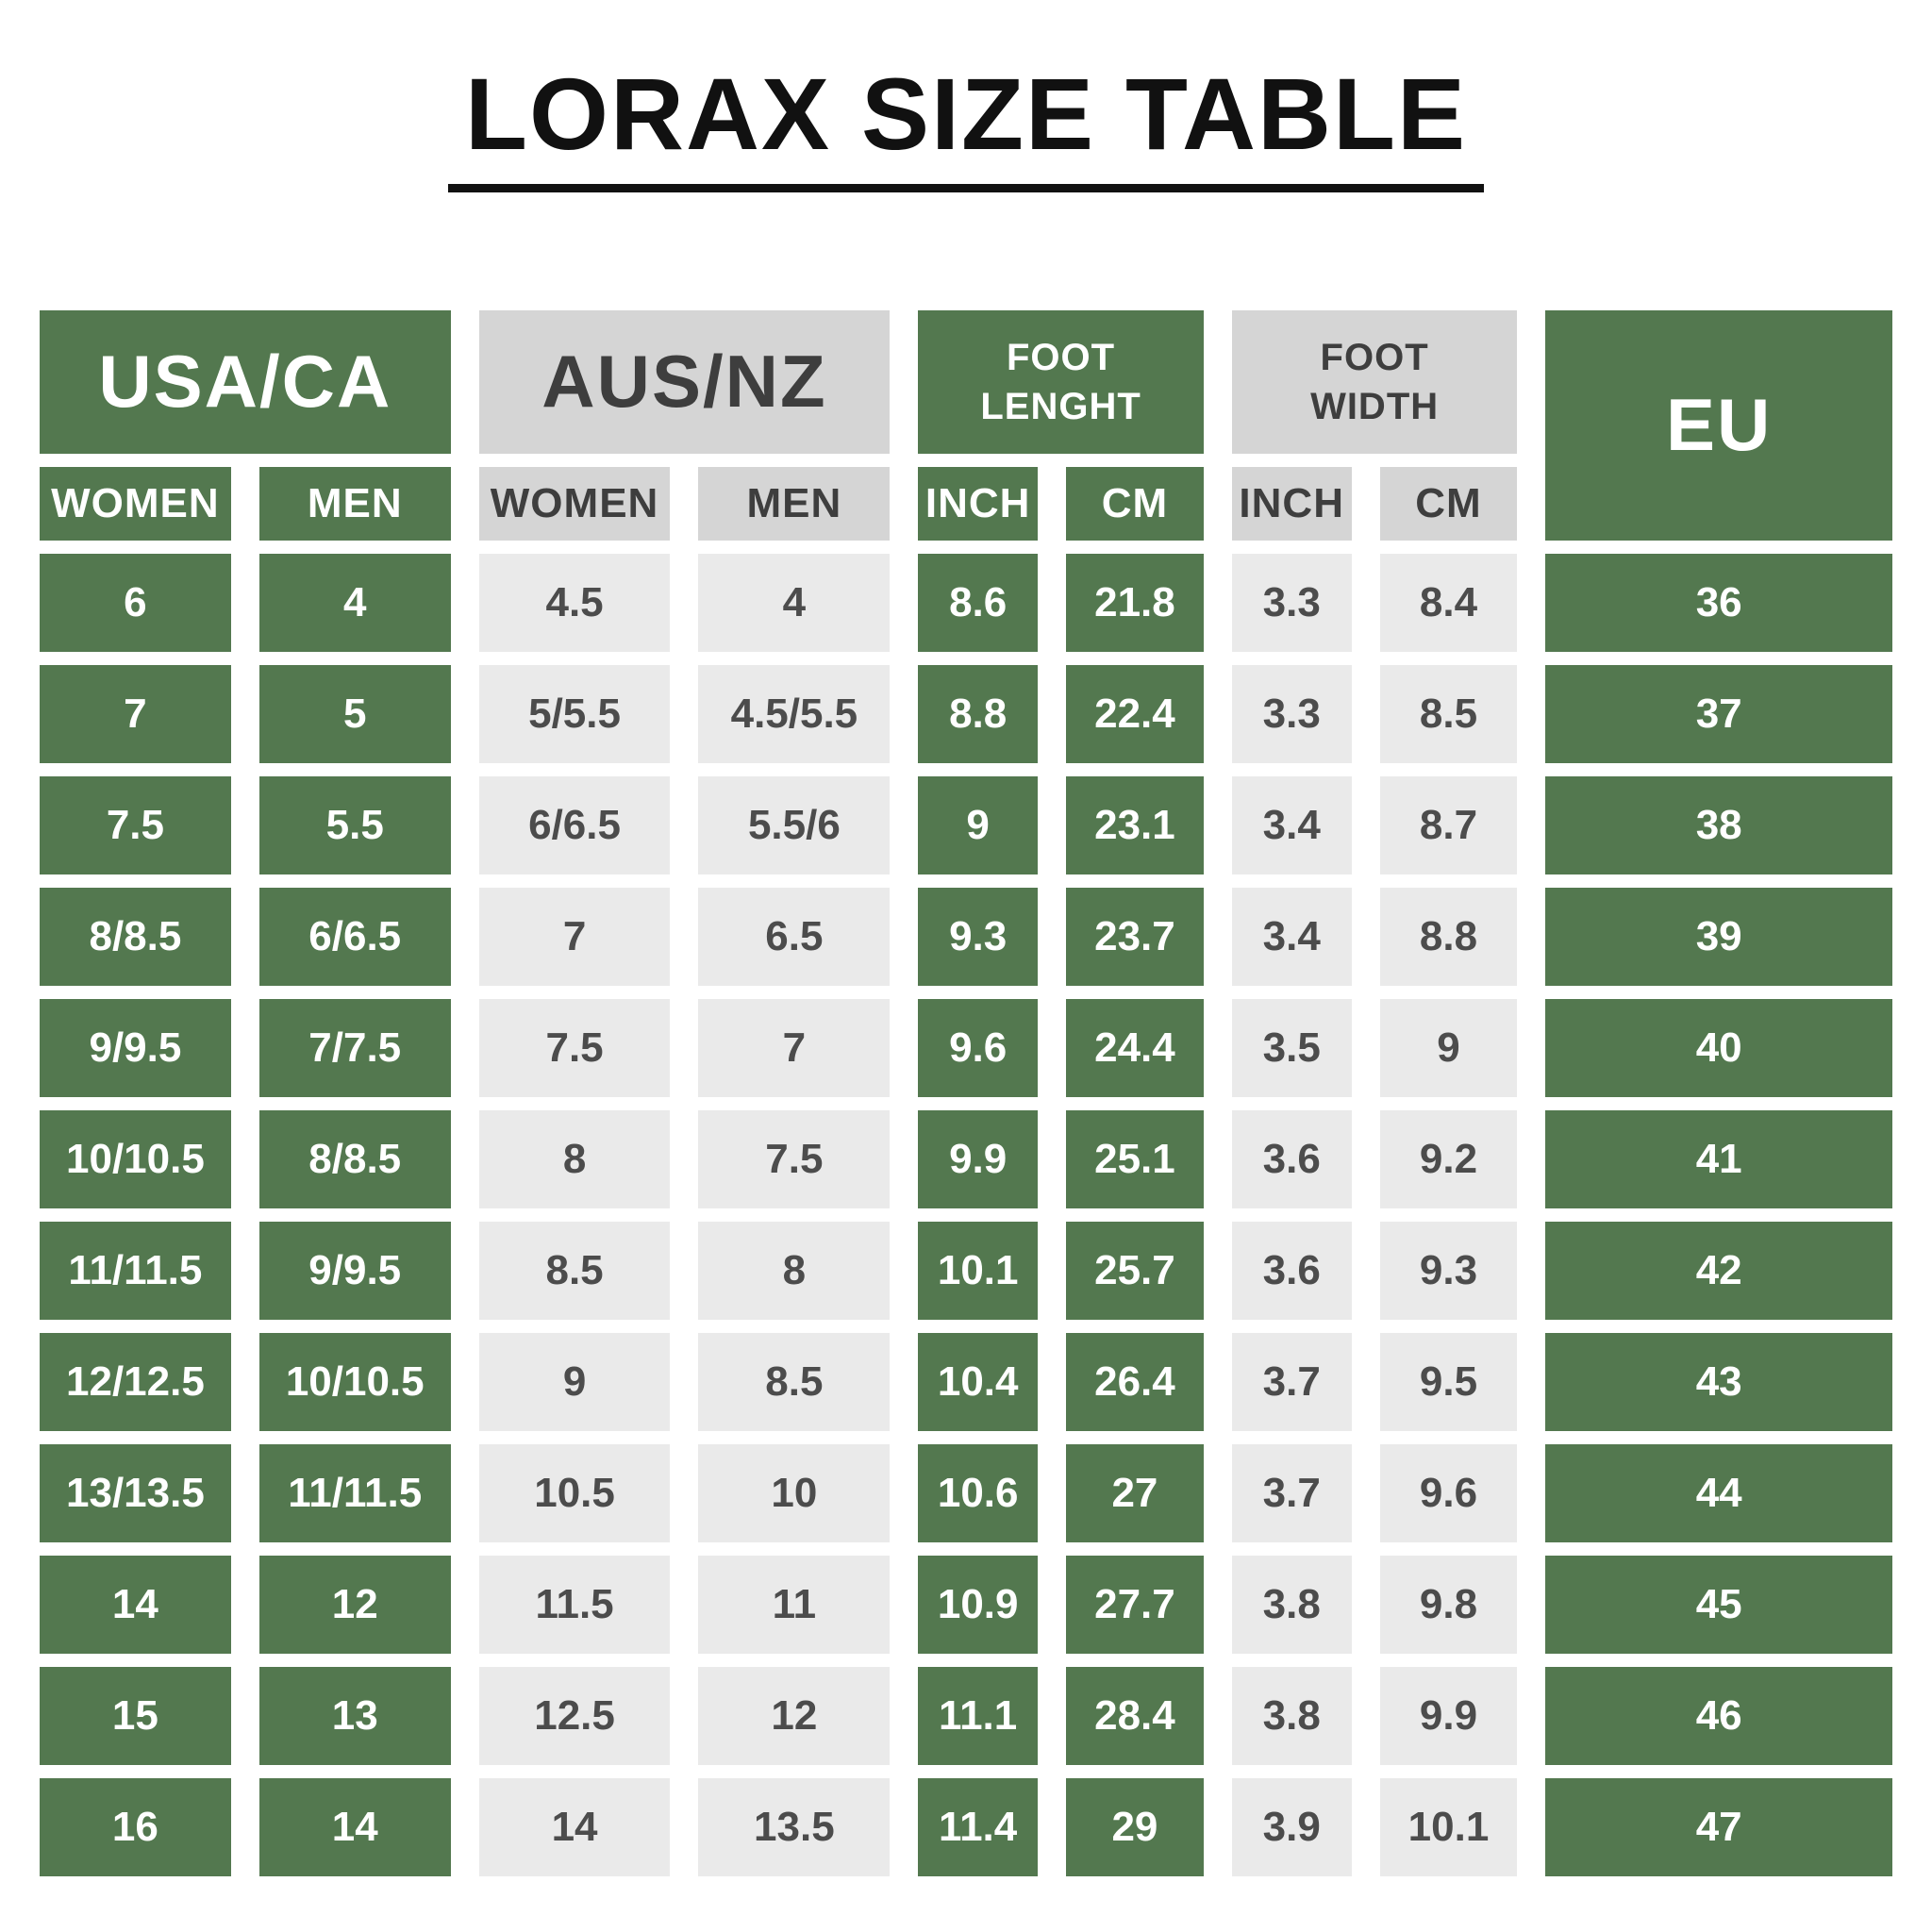  What do you see at coordinates (135, 714) in the screenshot?
I see `cell-usa-women-row-2: 7` at bounding box center [135, 714].